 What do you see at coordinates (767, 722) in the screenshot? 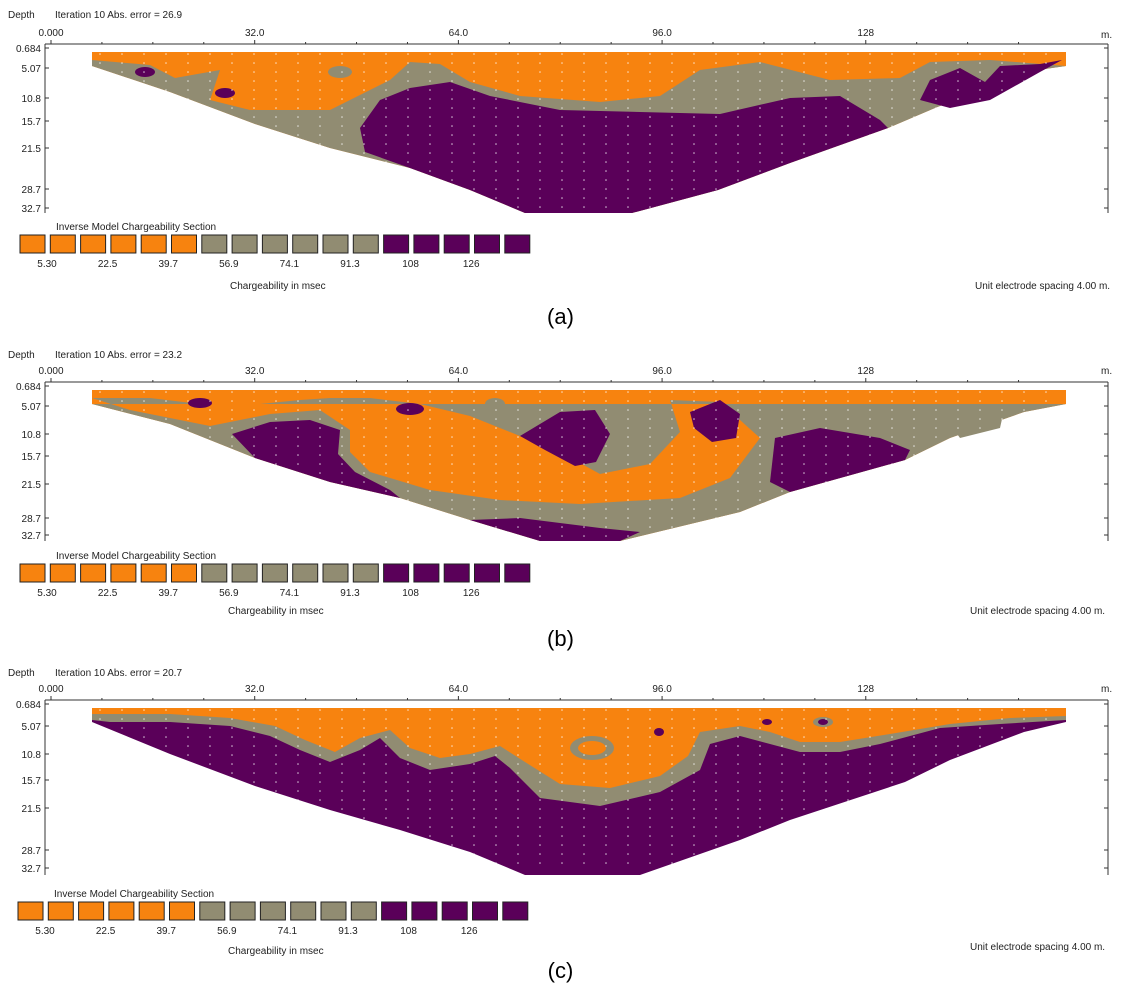
I see `high-patch-b` at bounding box center [767, 722].